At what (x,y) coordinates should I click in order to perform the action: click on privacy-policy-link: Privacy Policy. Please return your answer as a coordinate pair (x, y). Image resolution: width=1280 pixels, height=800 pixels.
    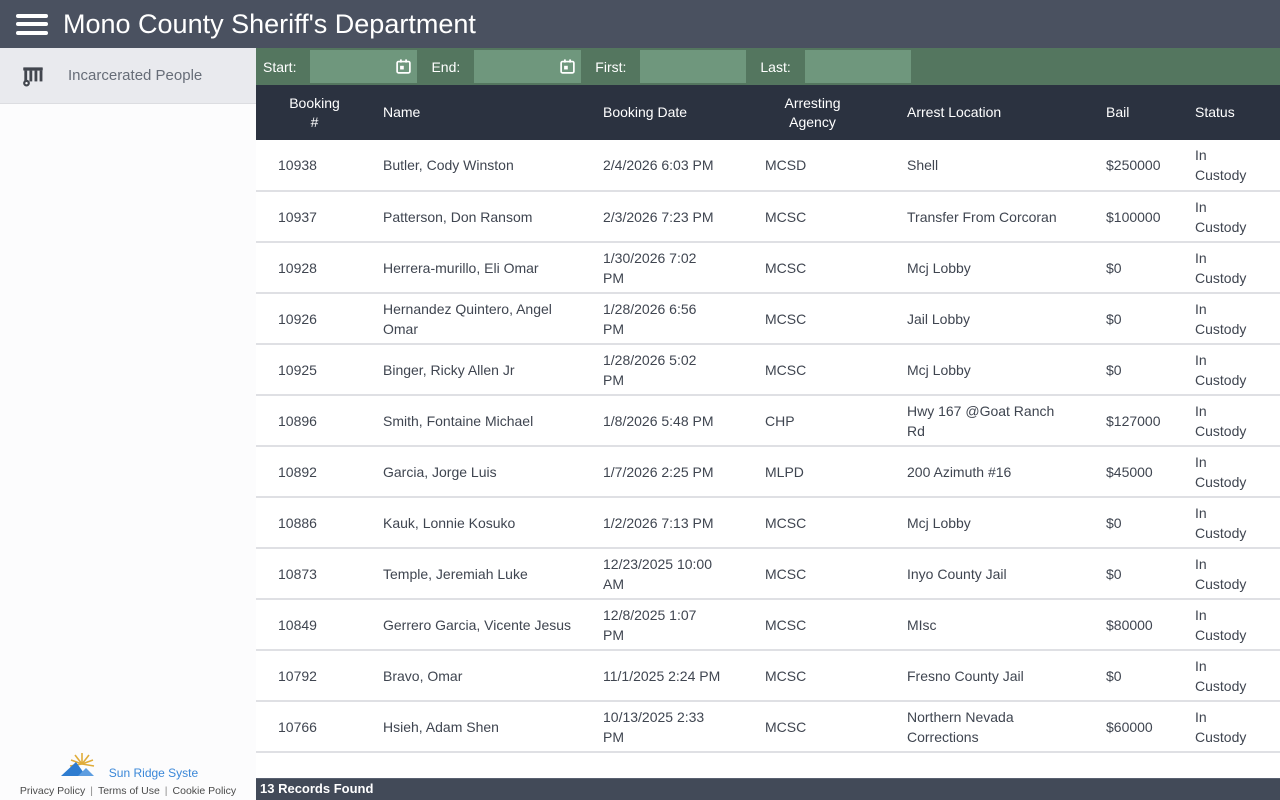
    Looking at the image, I should click on (52, 791).